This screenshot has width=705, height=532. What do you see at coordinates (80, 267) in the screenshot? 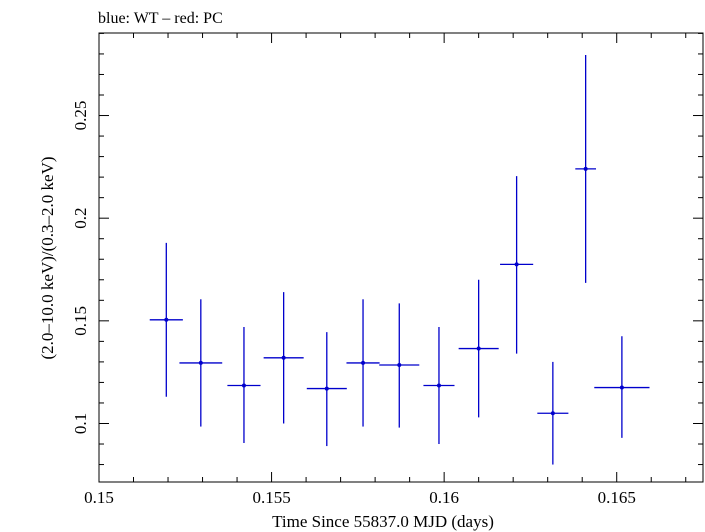
I see `y-tick-labels: 0.1 0.15 0.2 0.25` at bounding box center [80, 267].